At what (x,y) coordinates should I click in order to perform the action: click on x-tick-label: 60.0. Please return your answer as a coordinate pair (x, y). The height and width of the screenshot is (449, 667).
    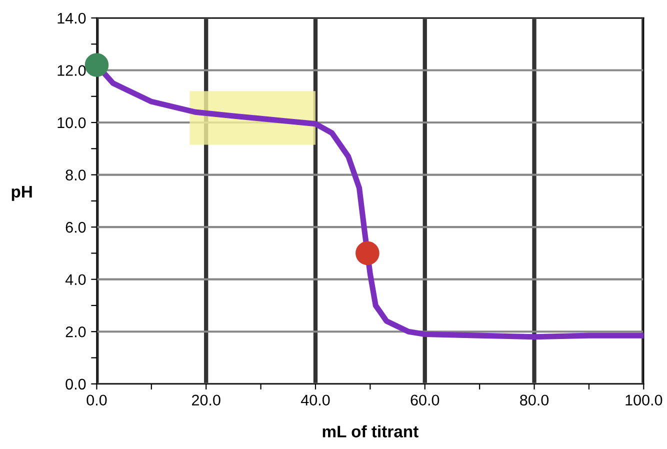
    Looking at the image, I should click on (425, 400).